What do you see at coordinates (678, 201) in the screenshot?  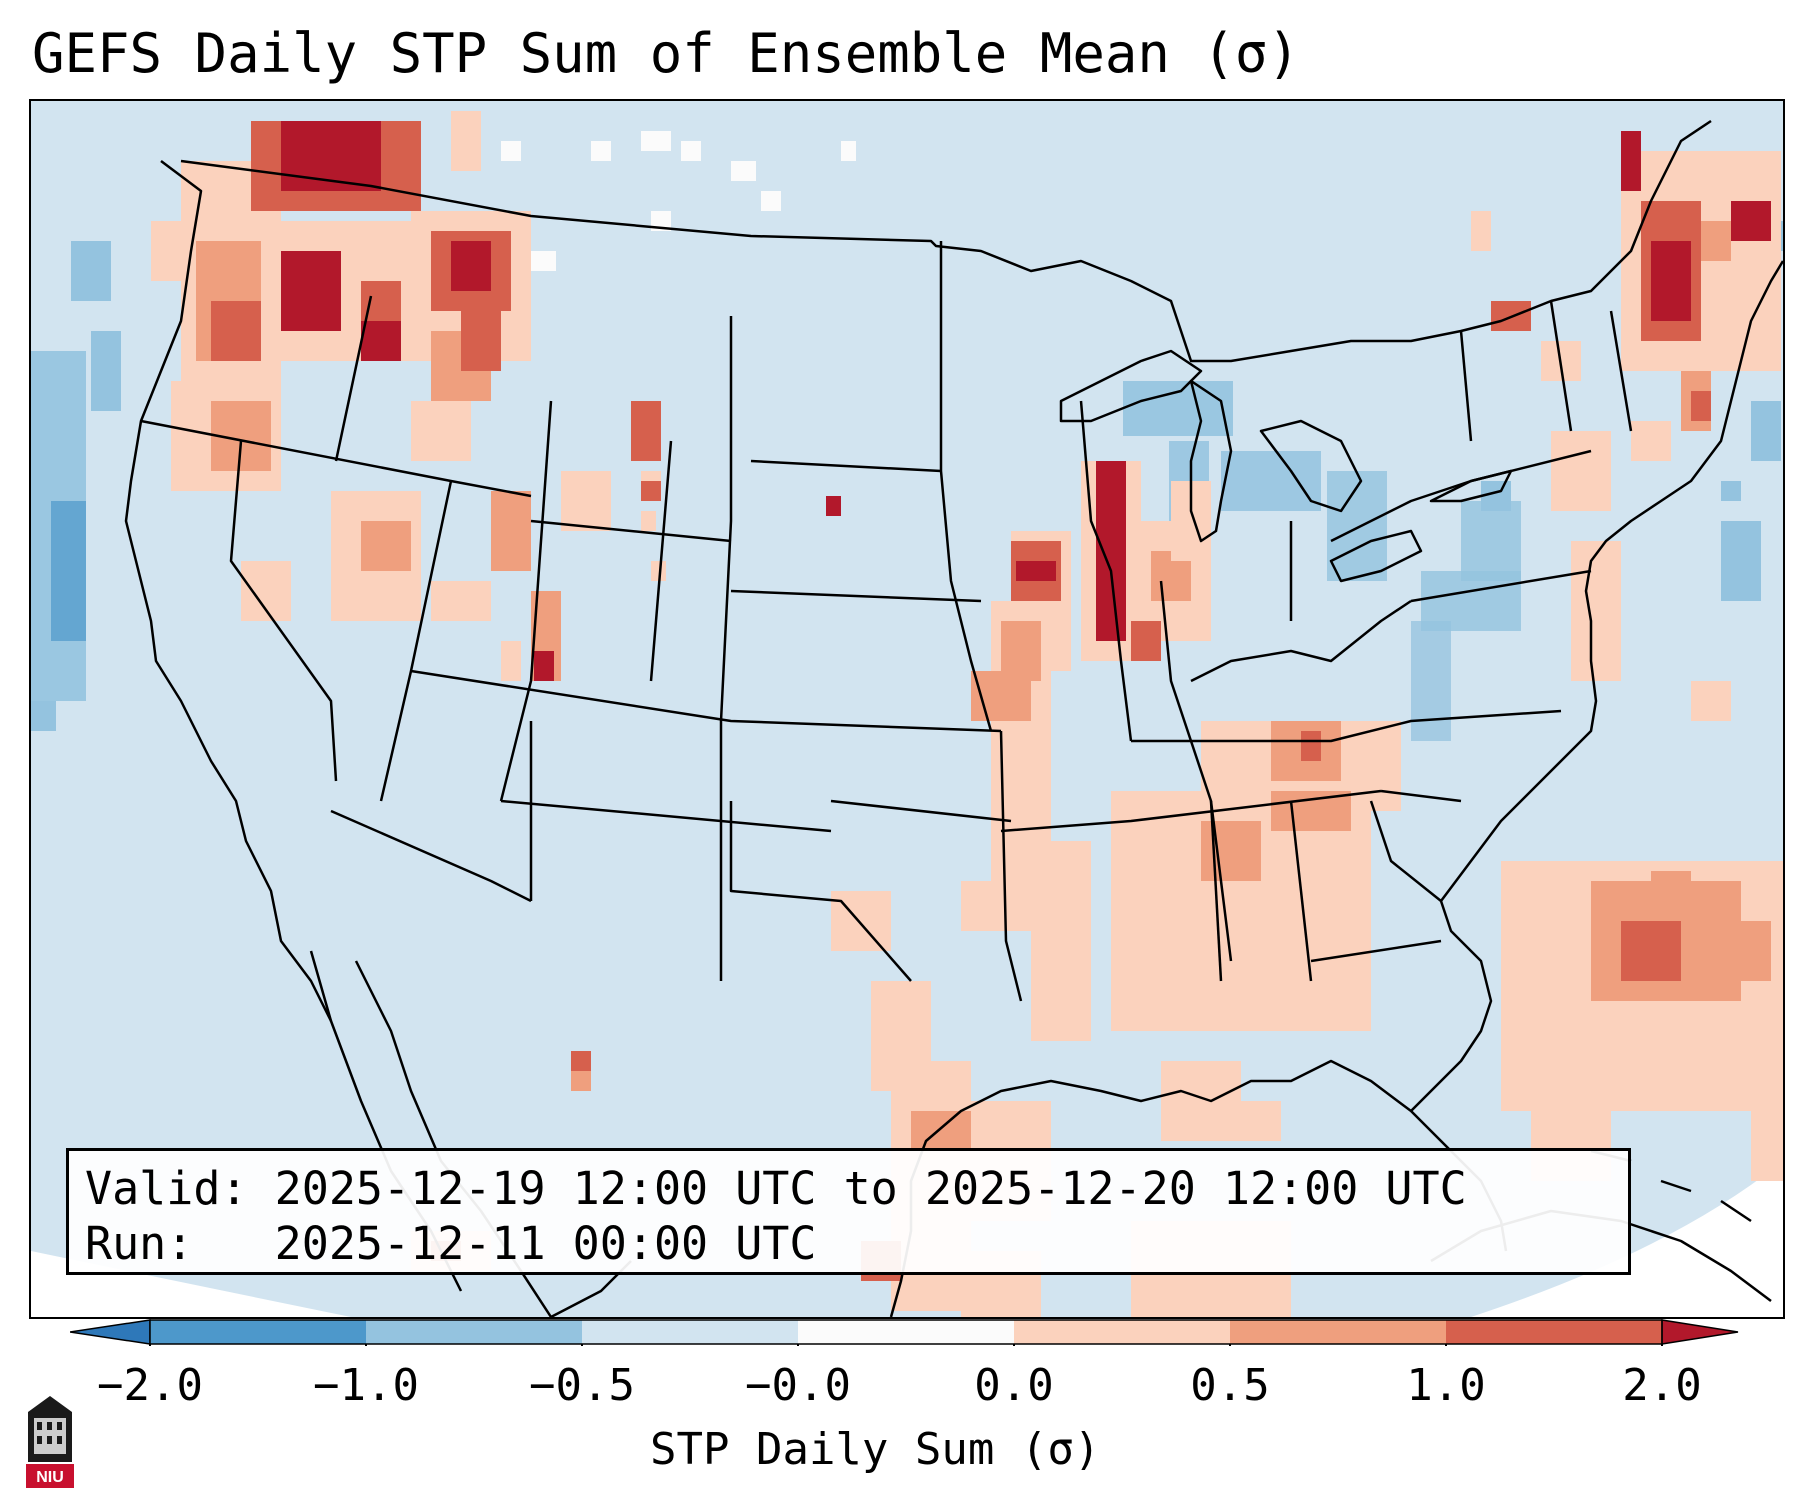 I see `near-zero-cells` at bounding box center [678, 201].